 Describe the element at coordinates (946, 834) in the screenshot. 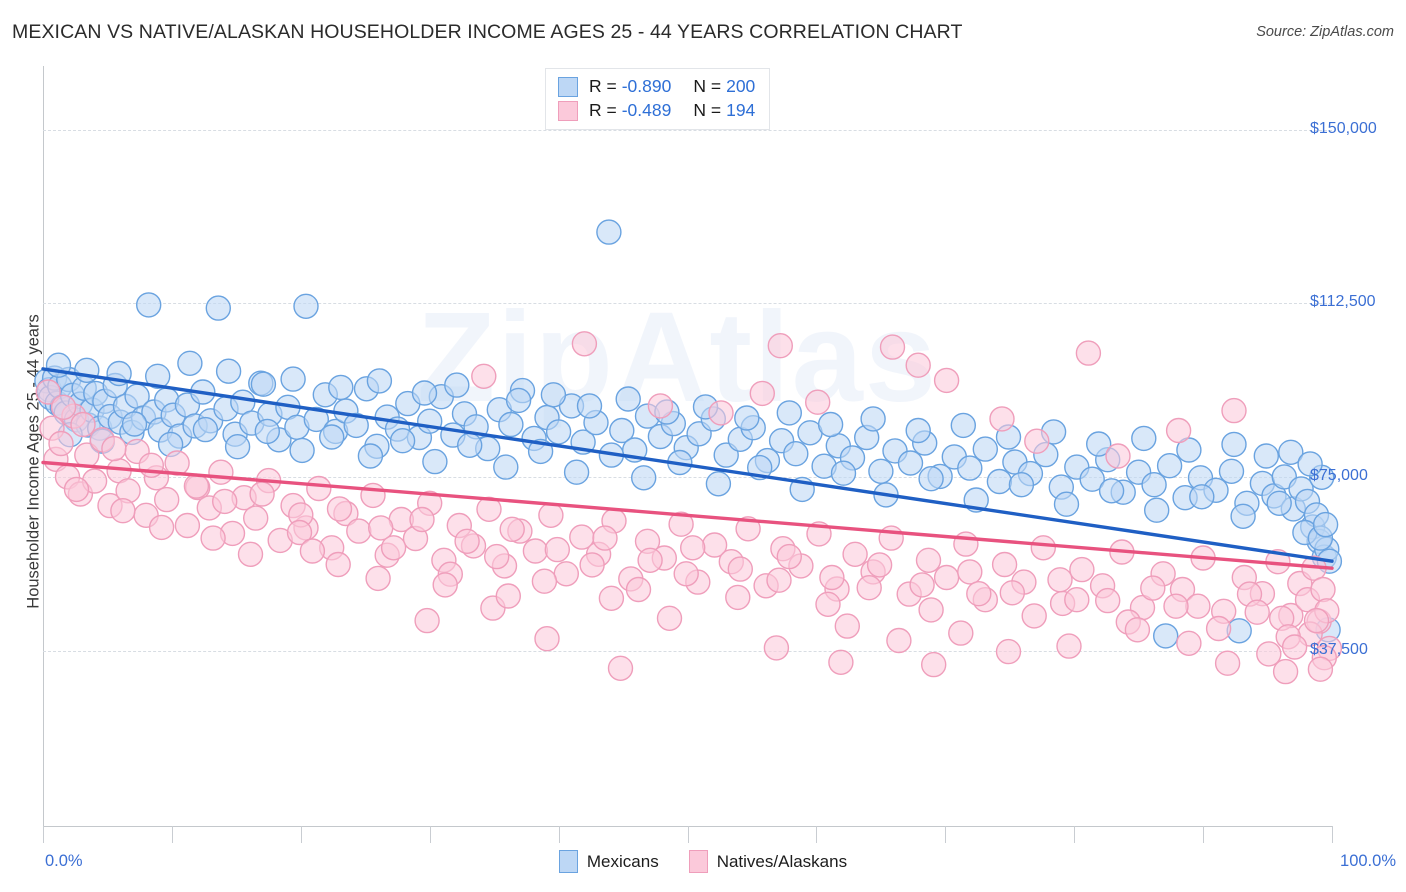

I see `x-axis-tick` at that location.